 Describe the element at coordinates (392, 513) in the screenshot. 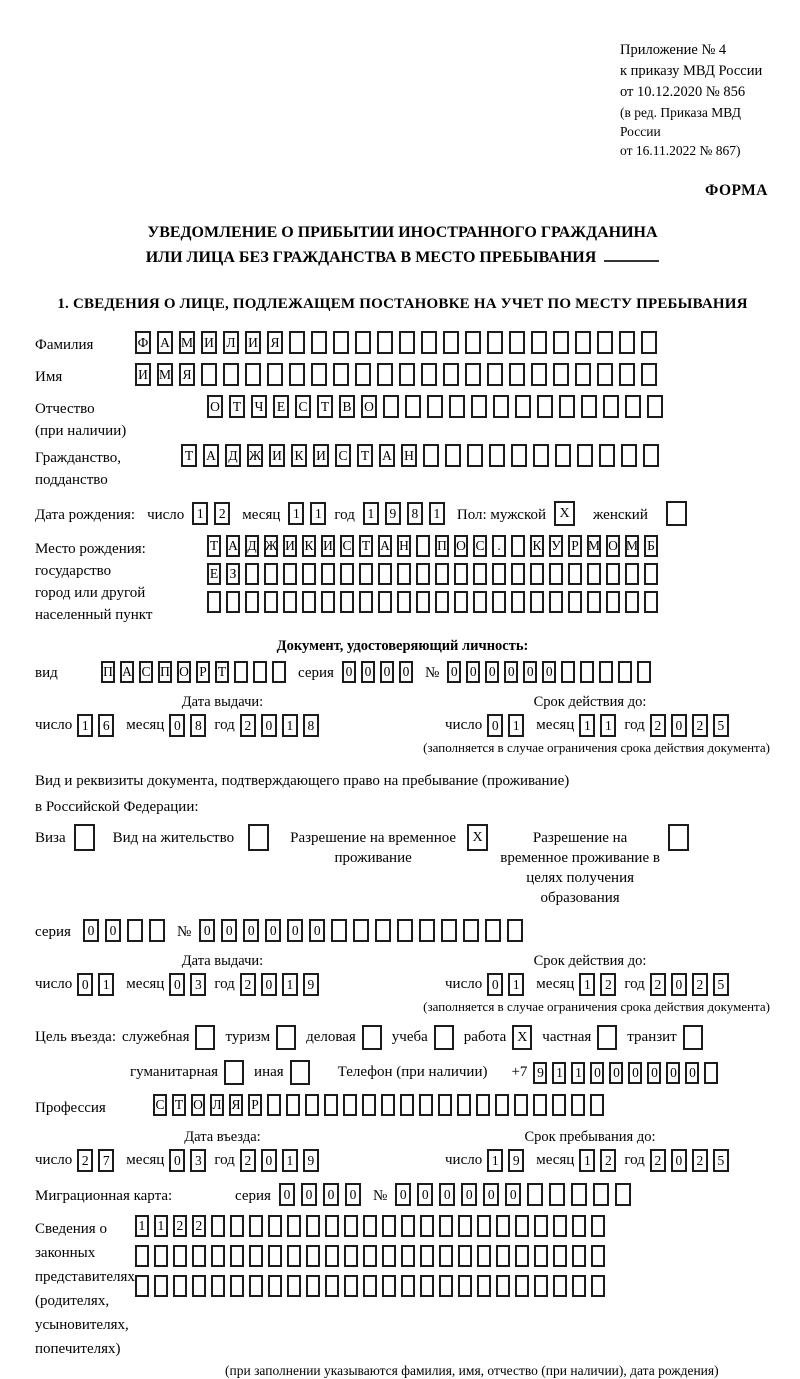

I see `char-cell: 9` at that location.